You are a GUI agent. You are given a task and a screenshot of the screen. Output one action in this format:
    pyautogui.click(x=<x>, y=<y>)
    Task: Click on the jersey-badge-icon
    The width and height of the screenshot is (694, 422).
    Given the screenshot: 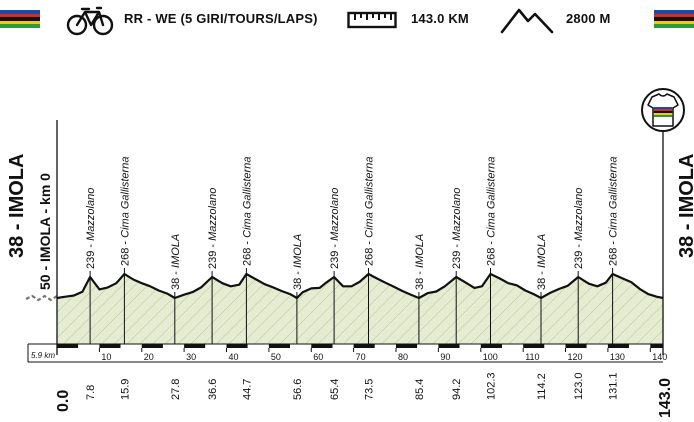 What is the action you would take?
    pyautogui.click(x=663, y=110)
    